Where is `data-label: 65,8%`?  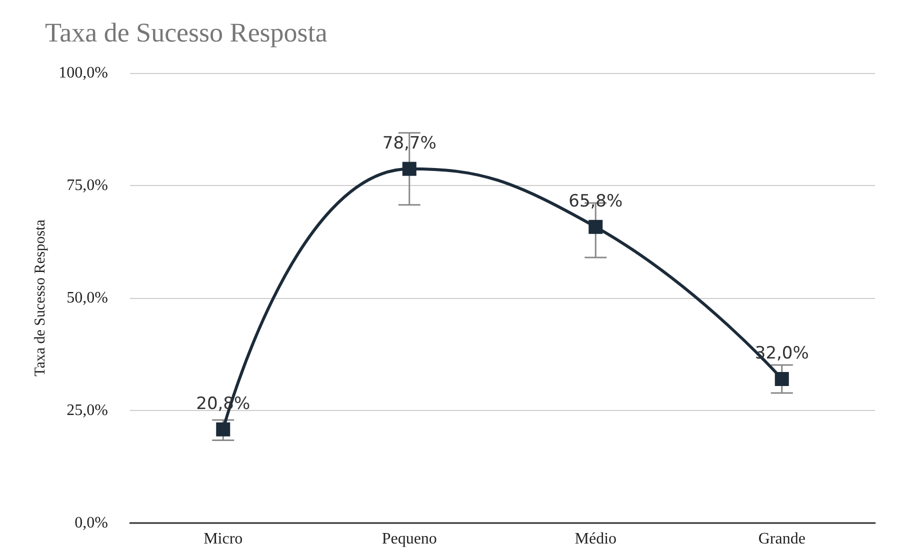
data-label: 65,8% is located at coordinates (595, 201).